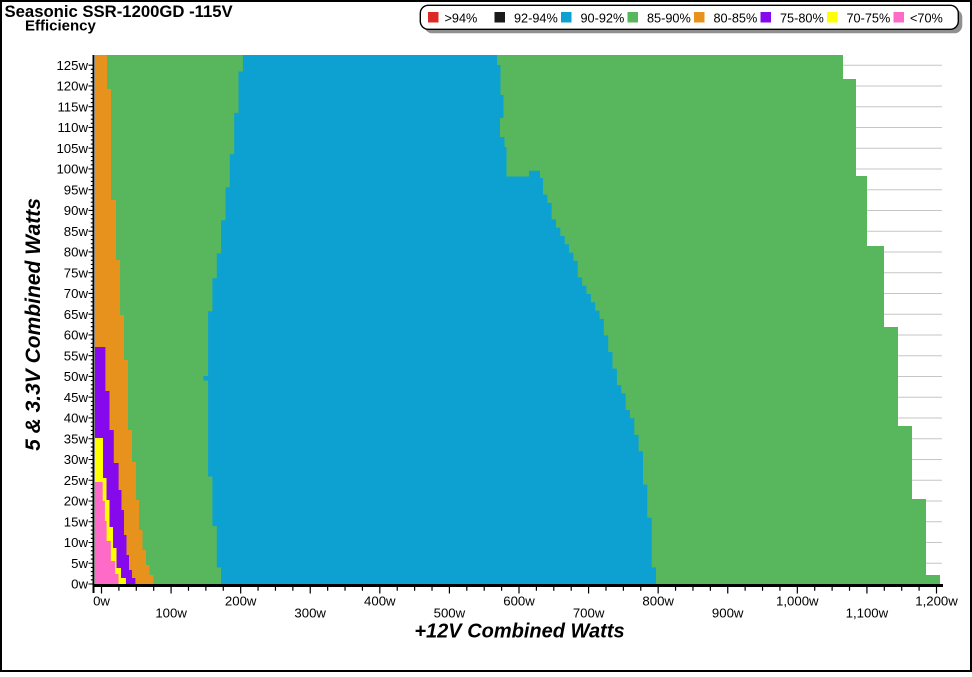  What do you see at coordinates (76, 438) in the screenshot?
I see `svg-text: 35w` at bounding box center [76, 438].